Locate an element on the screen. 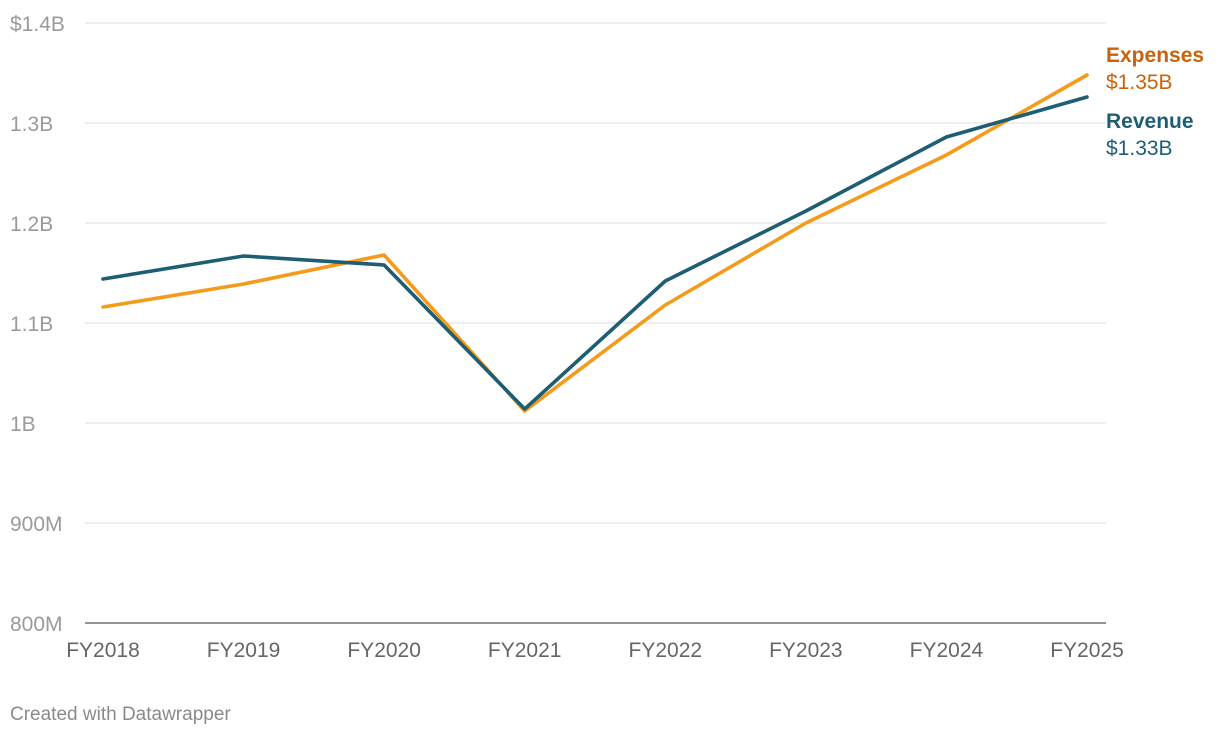 Image resolution: width=1220 pixels, height=740 pixels. series-label-expenses: Expenses is located at coordinates (1155, 55).